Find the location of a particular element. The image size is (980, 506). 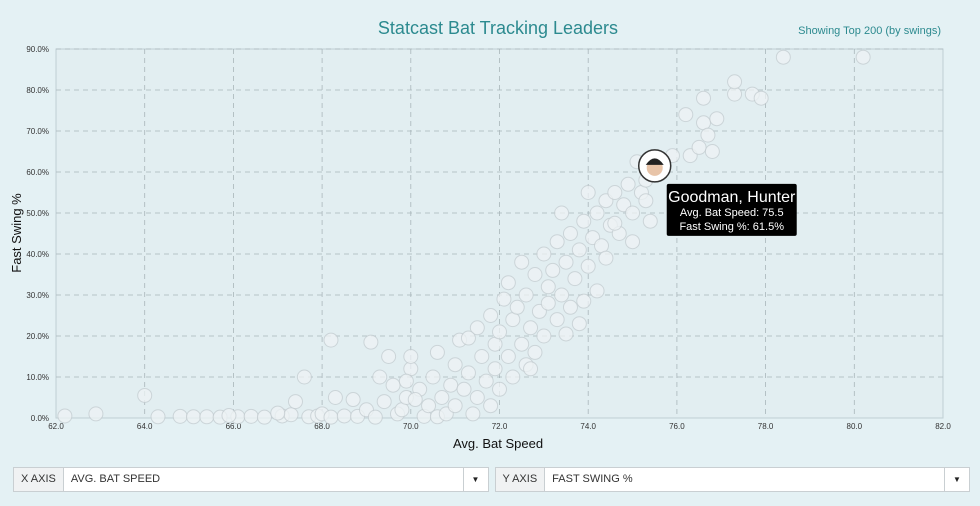

x-axis-select-value: AVG. BAT SPEED is located at coordinates (115, 479).